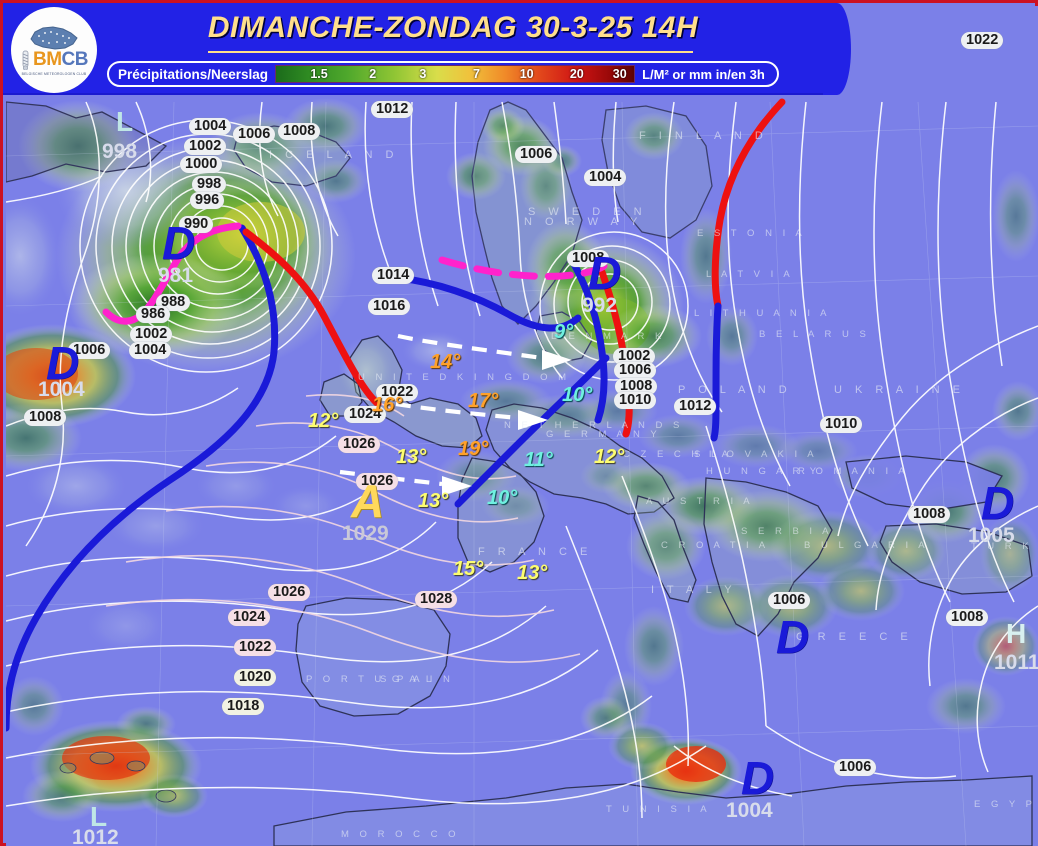 Image resolution: width=1038 pixels, height=846 pixels. I want to click on front-cold-baltic, so click(558, 384).